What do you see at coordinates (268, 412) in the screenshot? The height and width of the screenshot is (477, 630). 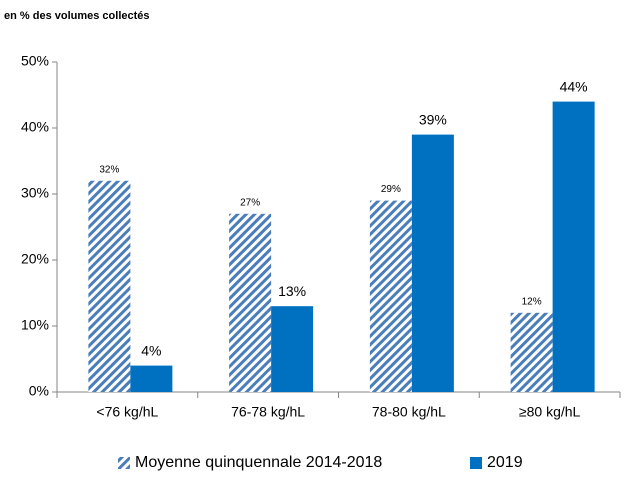 I see `x-tick-label: 76-78 kg/hL` at bounding box center [268, 412].